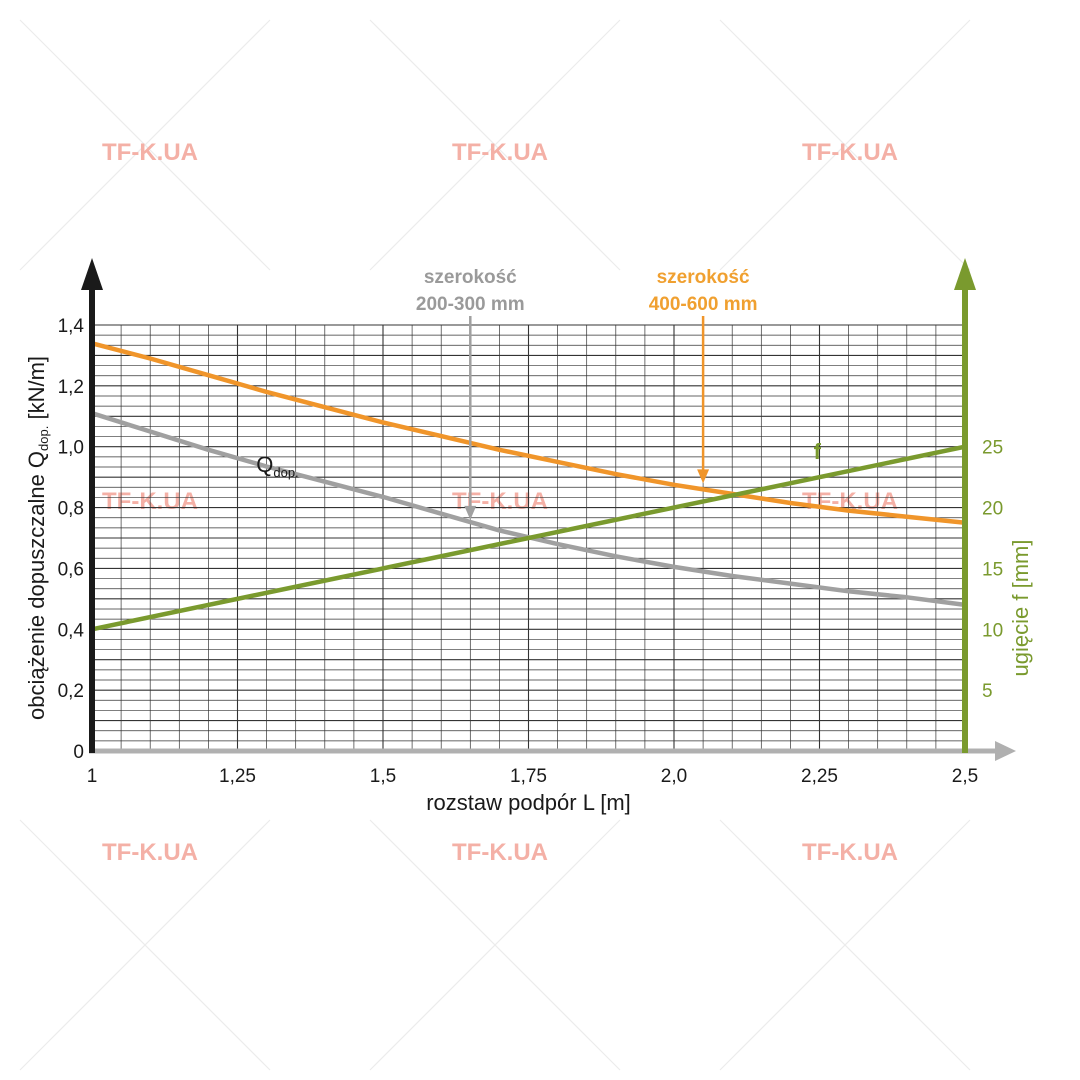 The width and height of the screenshot is (1080, 1080). Describe the element at coordinates (36, 585) in the screenshot. I see `y-axis-title-main: obciążenie dopuszczalne Q` at that location.